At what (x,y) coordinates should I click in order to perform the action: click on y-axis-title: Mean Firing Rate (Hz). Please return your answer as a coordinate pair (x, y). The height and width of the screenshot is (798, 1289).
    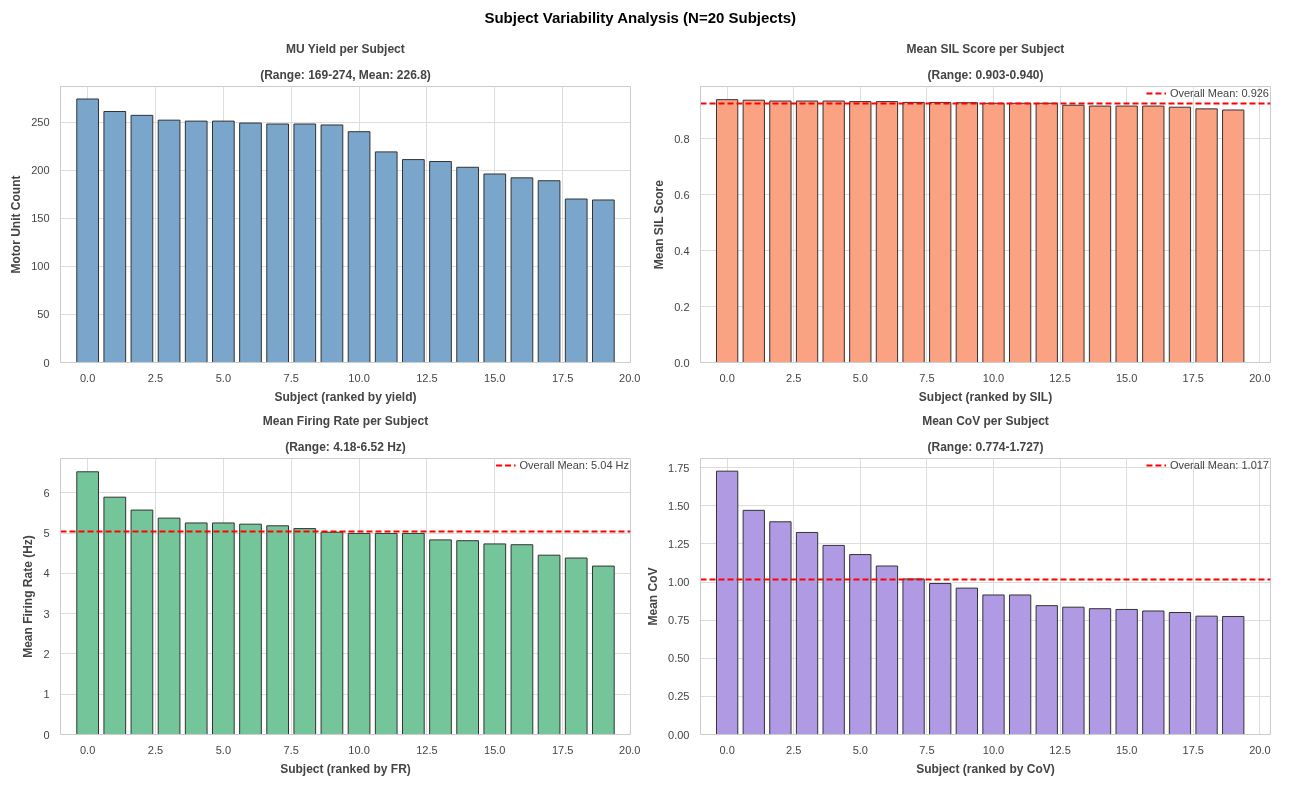
    Looking at the image, I should click on (28, 596).